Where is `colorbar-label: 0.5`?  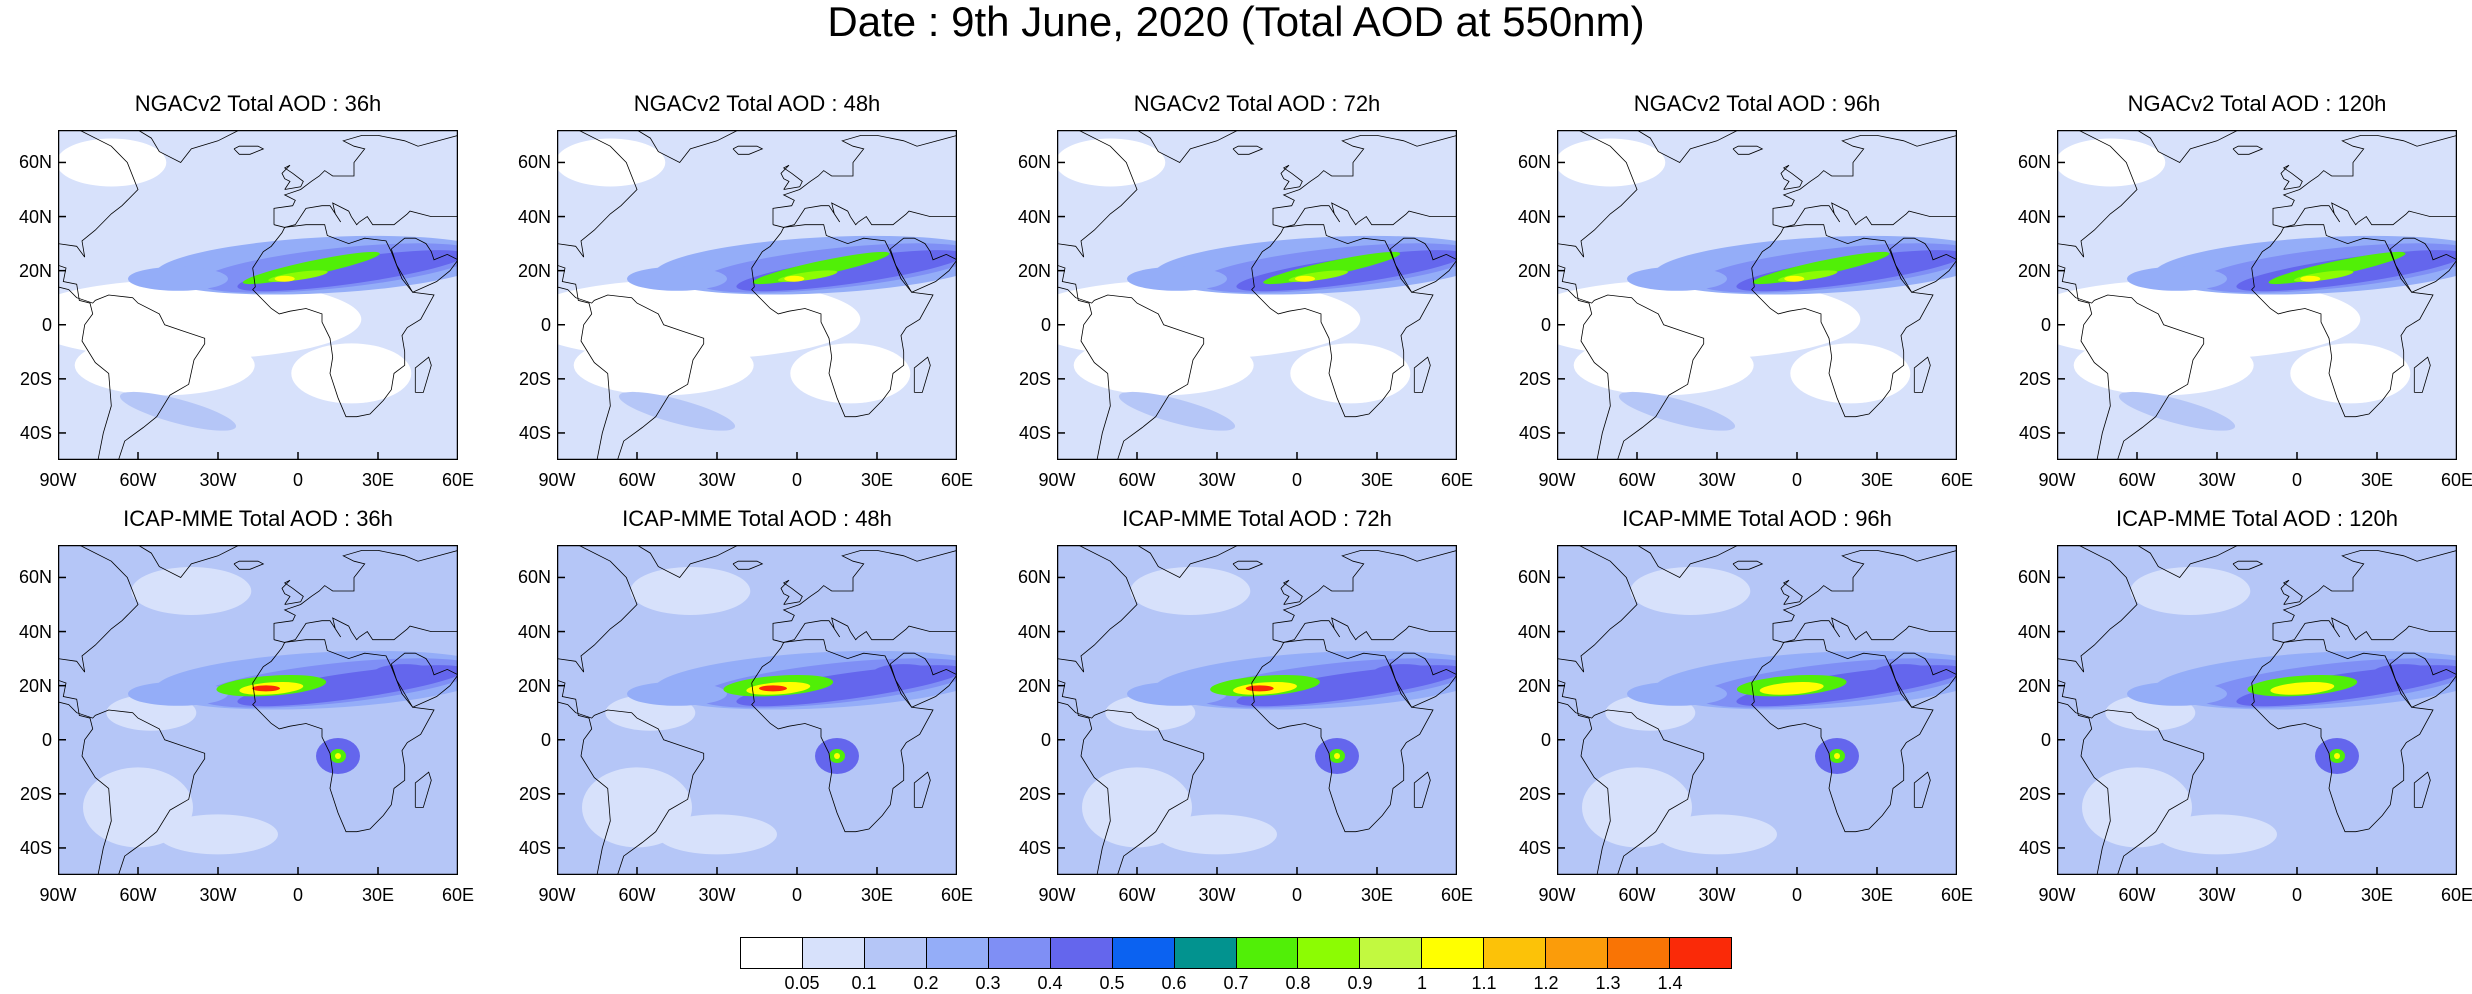
colorbar-label: 0.5 is located at coordinates (1112, 983).